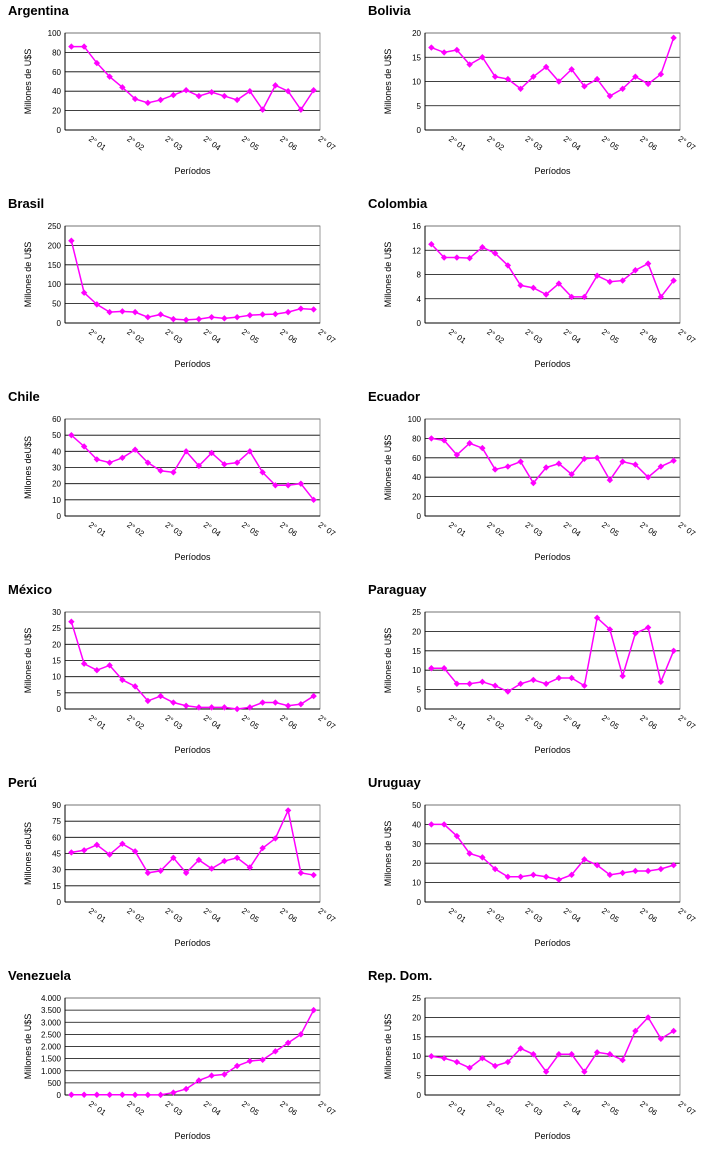 The image size is (719, 1162). What do you see at coordinates (250, 722) in the screenshot?
I see `x-tick-label: 2° 05` at bounding box center [250, 722].